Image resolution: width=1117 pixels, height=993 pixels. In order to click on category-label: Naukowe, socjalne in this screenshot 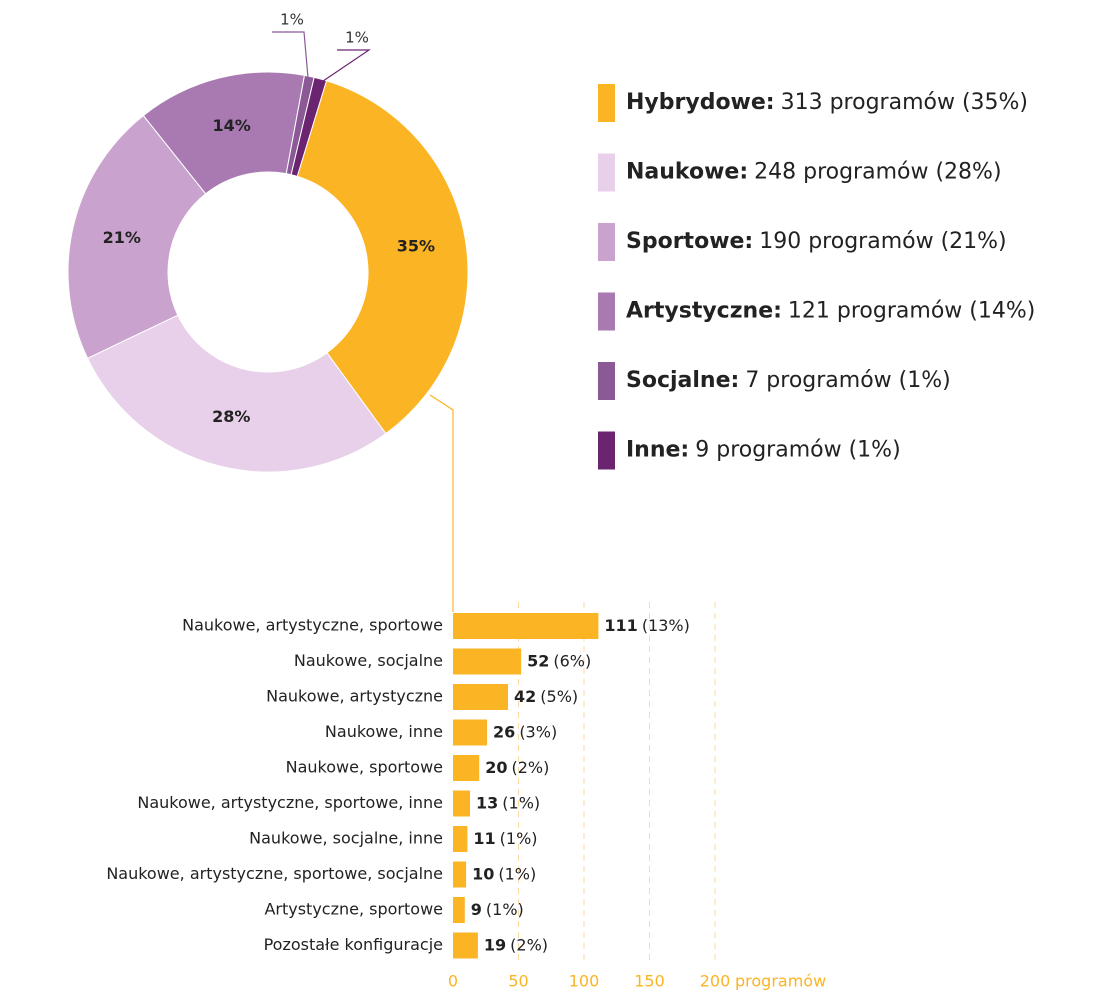, I will do `click(368, 660)`.